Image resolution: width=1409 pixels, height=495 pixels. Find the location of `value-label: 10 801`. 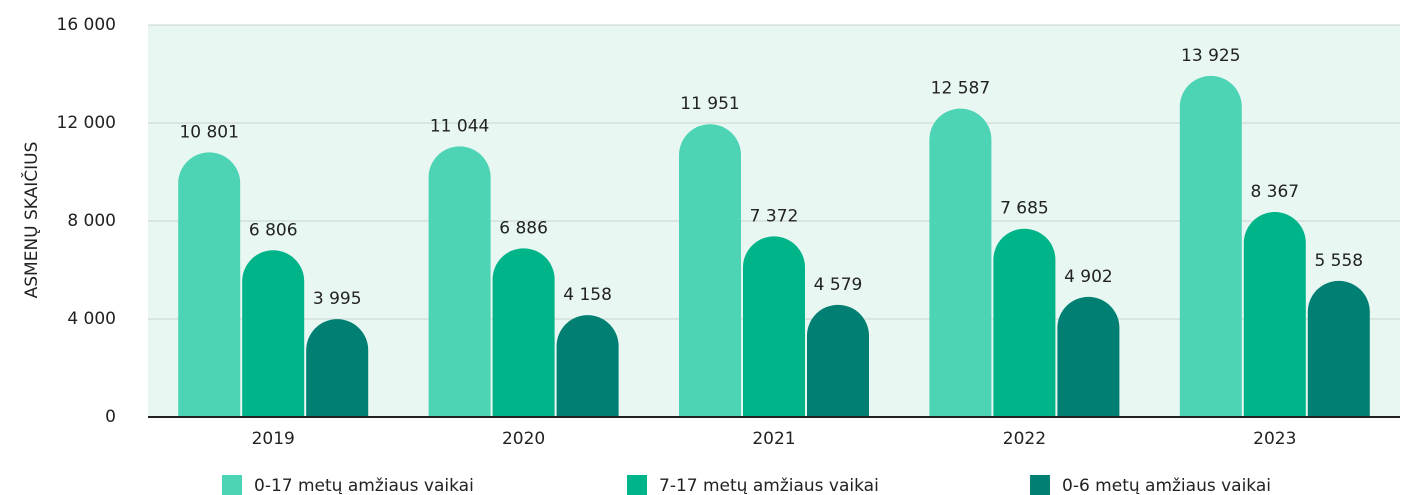

value-label: 10 801 is located at coordinates (208, 132).